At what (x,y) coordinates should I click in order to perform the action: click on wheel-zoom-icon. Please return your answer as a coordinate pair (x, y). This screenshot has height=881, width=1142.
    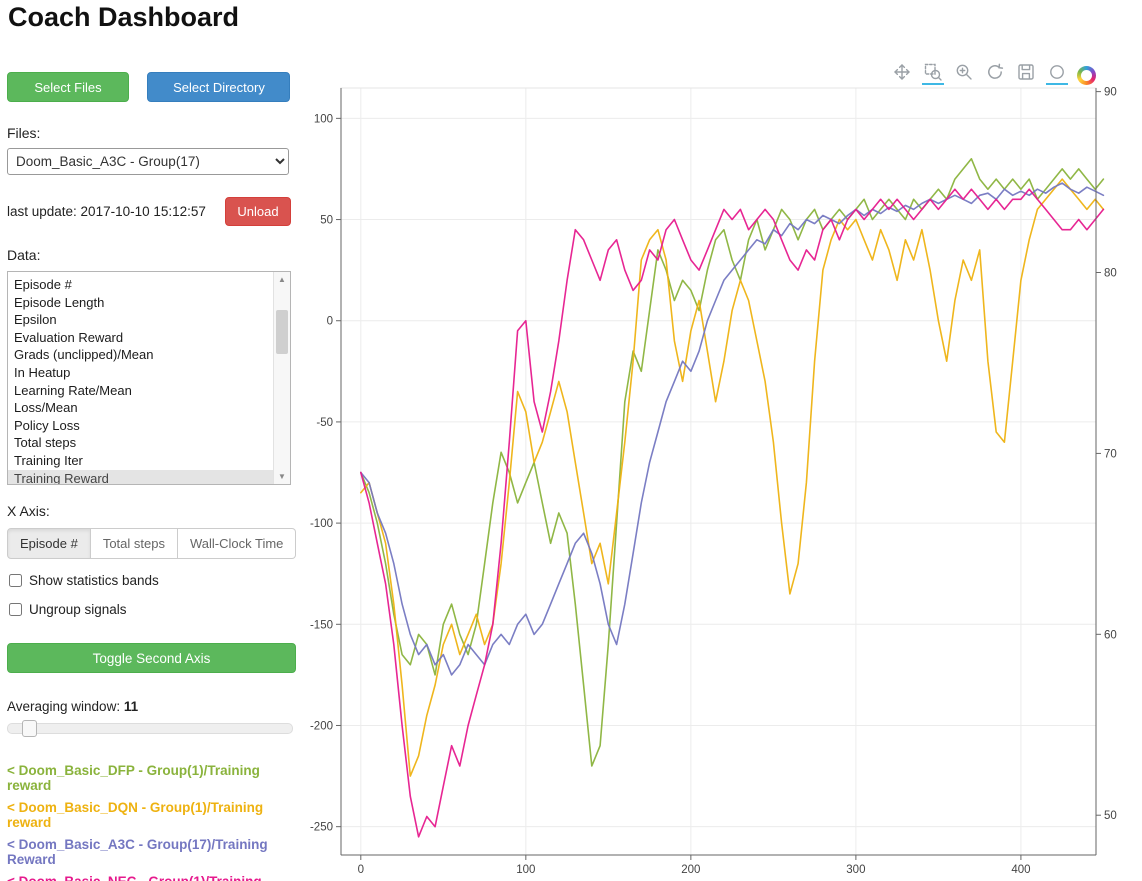
    Looking at the image, I should click on (964, 73).